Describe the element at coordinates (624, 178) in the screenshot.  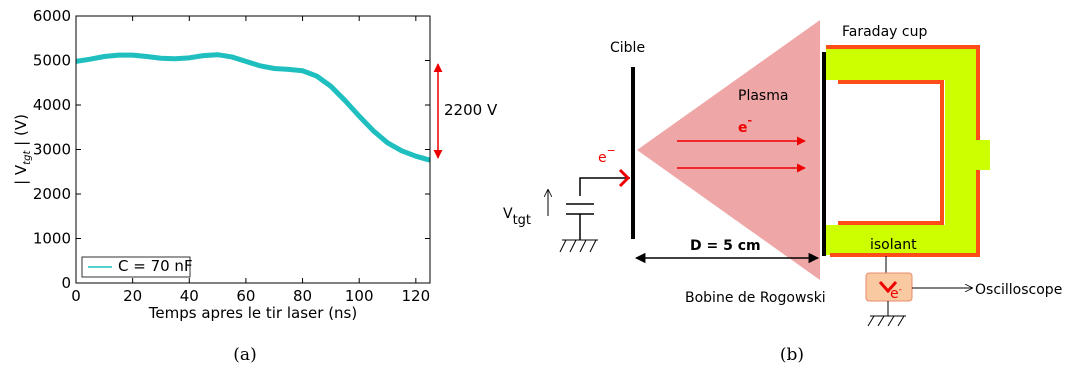
I see `electron-hook` at that location.